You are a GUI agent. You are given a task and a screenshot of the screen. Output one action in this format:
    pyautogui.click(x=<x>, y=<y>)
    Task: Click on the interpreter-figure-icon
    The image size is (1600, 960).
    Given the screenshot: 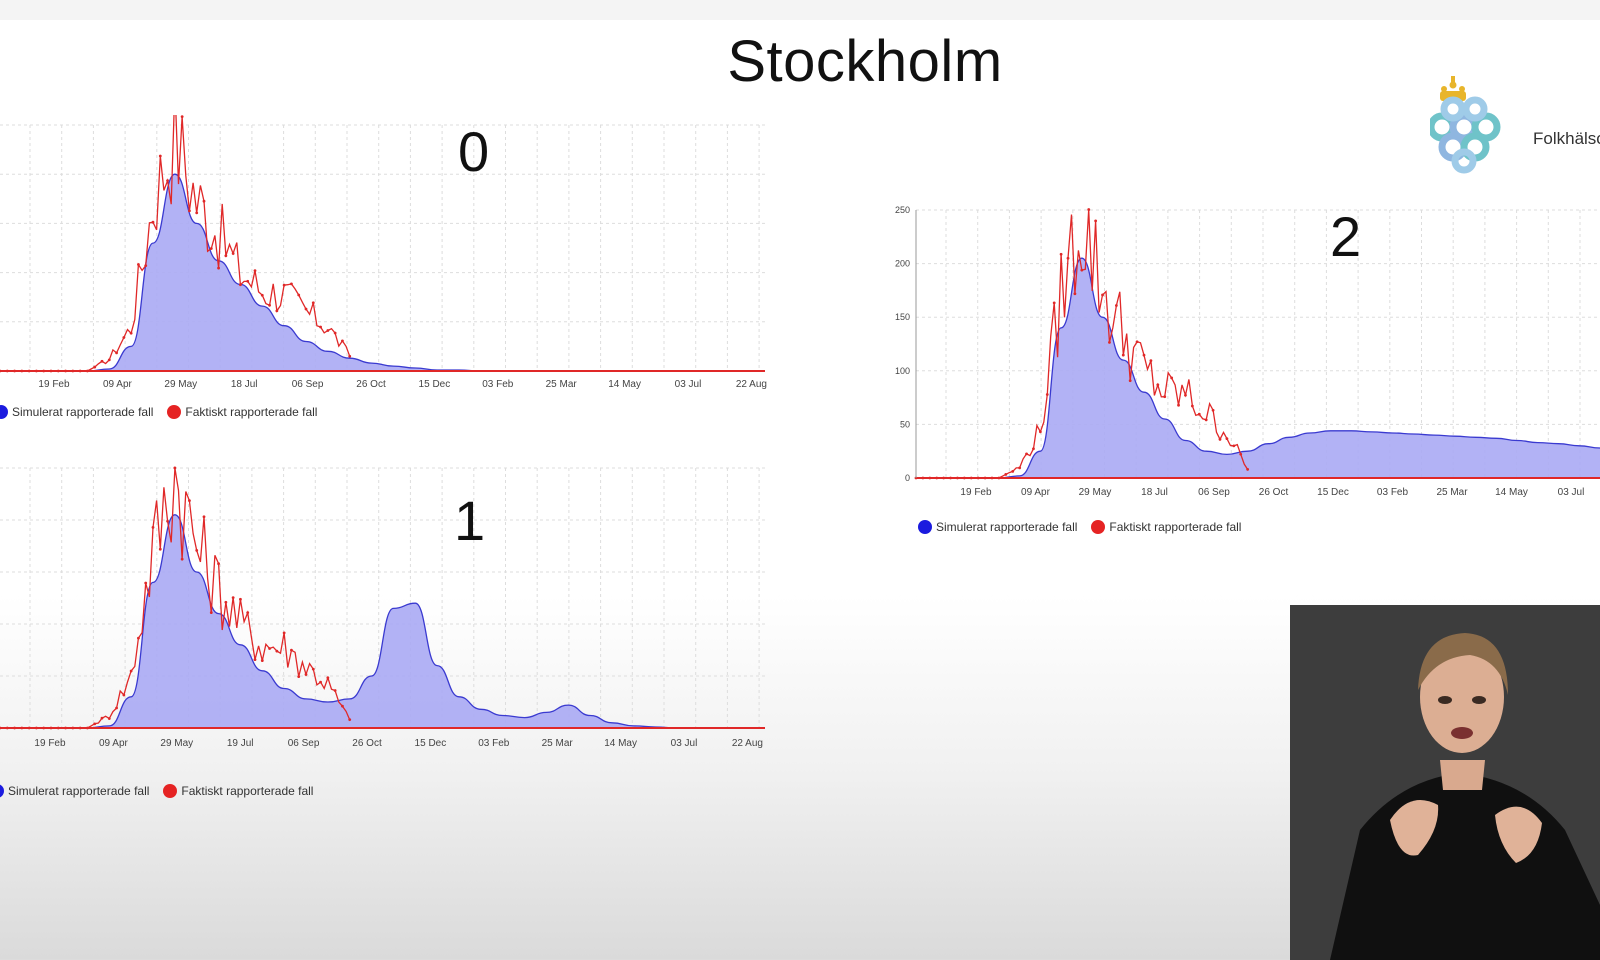 What is the action you would take?
    pyautogui.click(x=1445, y=782)
    